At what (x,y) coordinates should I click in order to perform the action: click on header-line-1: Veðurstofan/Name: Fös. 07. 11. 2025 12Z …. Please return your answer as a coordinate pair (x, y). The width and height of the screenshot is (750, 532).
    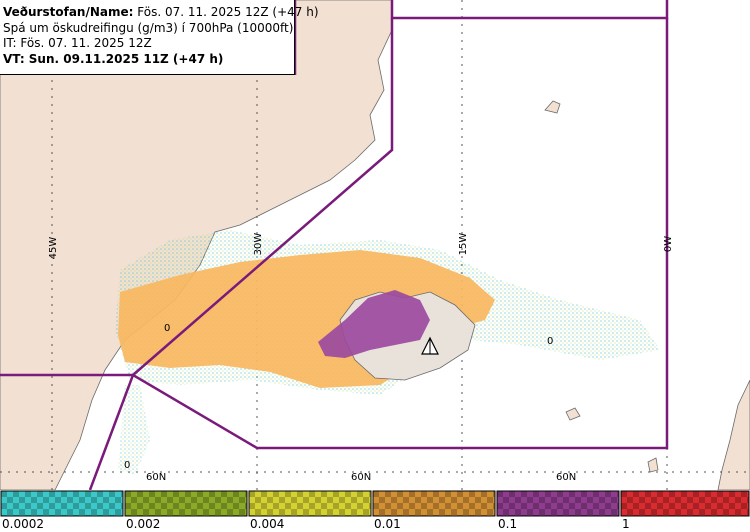
    Looking at the image, I should click on (161, 12).